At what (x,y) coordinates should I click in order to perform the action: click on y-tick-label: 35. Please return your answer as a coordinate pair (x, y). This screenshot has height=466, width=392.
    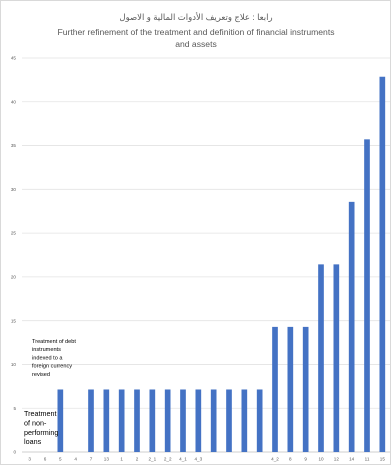
    Looking at the image, I should click on (14, 145).